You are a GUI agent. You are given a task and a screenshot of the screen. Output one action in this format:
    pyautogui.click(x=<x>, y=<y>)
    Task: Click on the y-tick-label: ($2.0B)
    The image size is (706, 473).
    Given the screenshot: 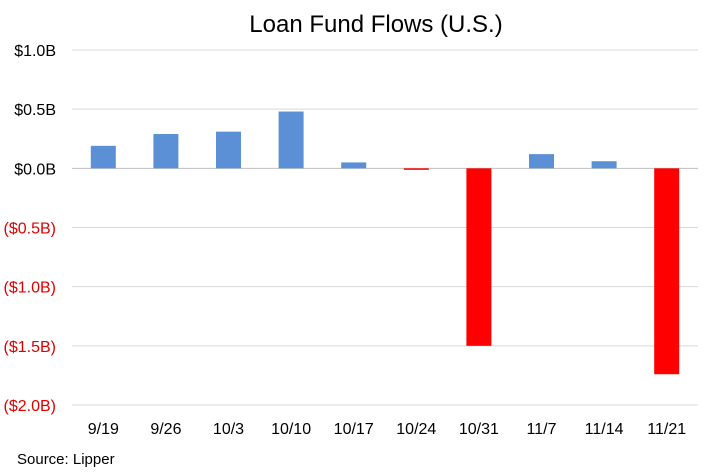 What is the action you would take?
    pyautogui.click(x=30, y=406)
    